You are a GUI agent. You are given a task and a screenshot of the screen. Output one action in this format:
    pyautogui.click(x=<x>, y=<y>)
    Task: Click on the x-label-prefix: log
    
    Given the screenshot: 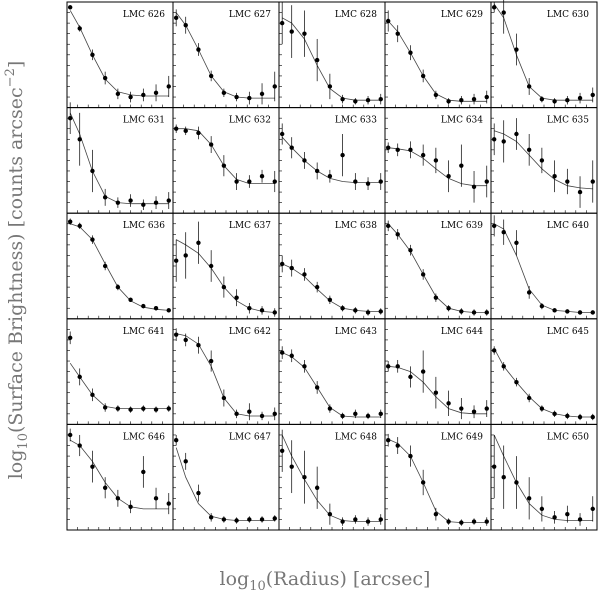 What is the action you would take?
    pyautogui.click(x=235, y=579)
    